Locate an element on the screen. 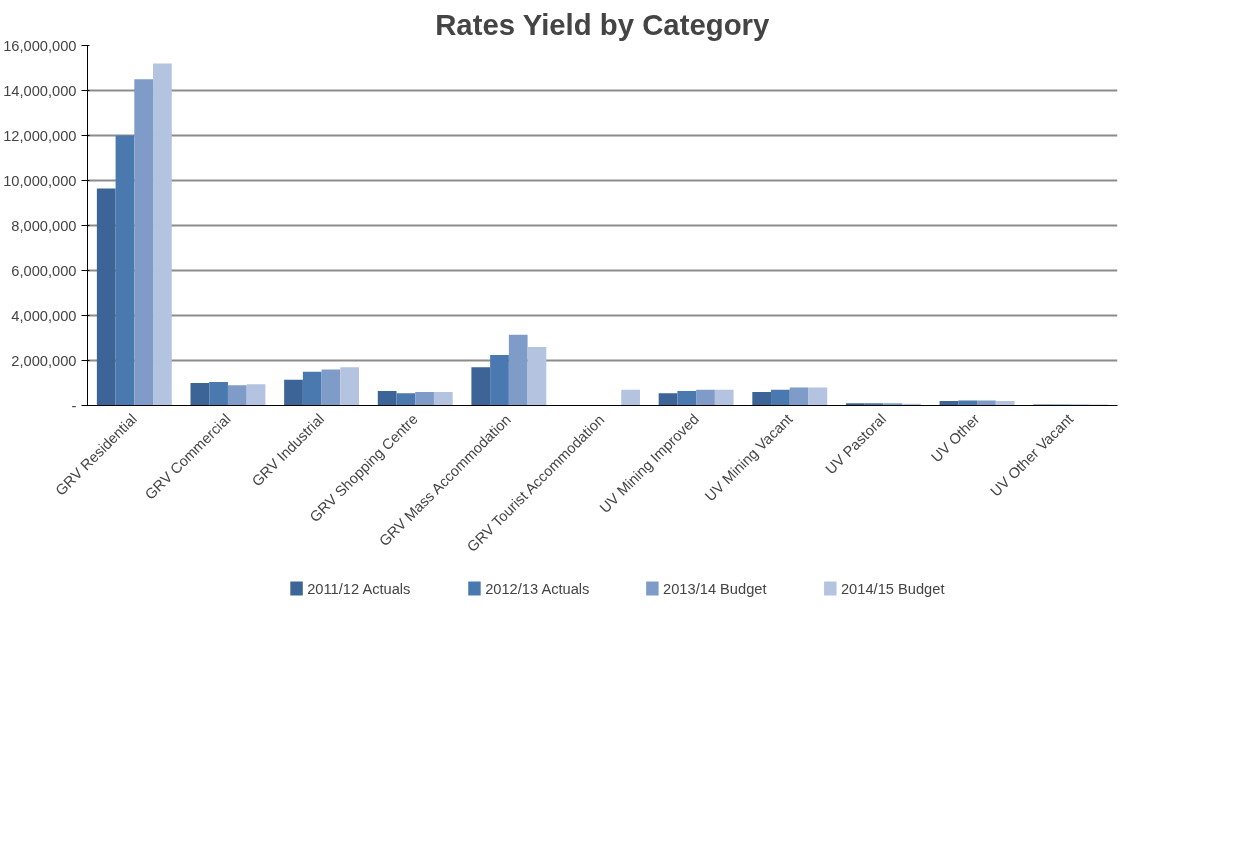  legend-label: 2013/14 Budget is located at coordinates (715, 588).